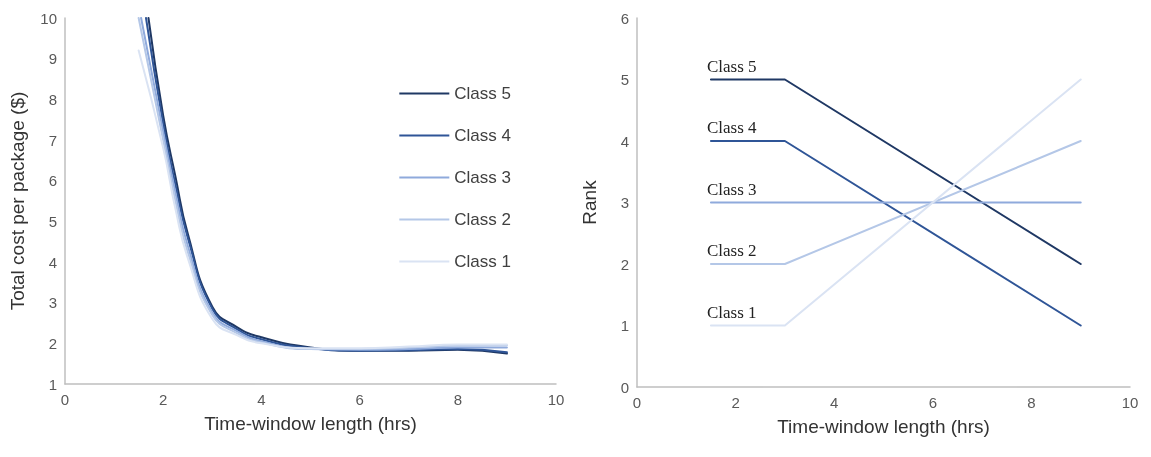 The width and height of the screenshot is (1151, 457). Describe the element at coordinates (482, 135) in the screenshot. I see `legend-label: Class 4` at that location.